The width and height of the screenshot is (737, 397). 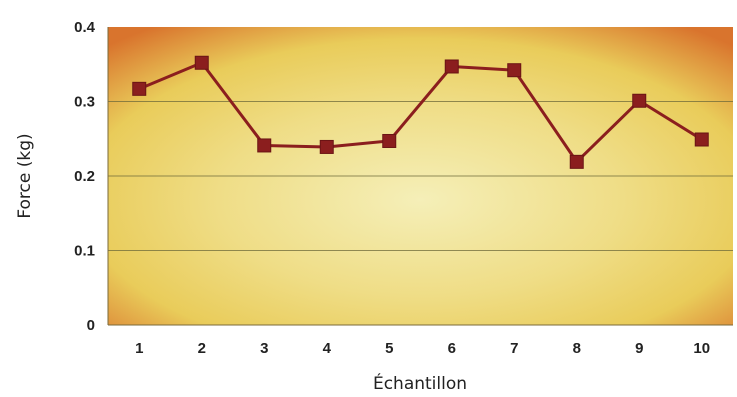 I want to click on y-tick-label-0: 0, so click(x=91, y=325).